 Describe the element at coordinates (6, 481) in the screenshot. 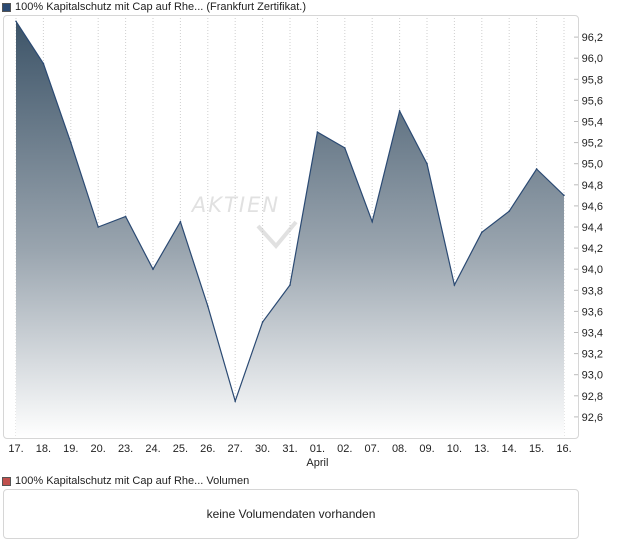

I see `volume-legend-swatch` at that location.